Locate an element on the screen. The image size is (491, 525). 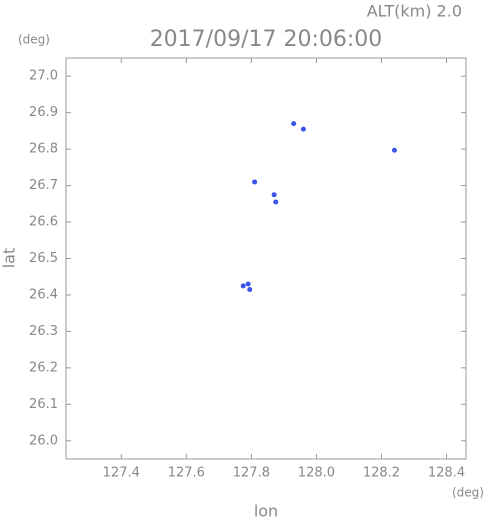
x-tick-label: 127.8 is located at coordinates (251, 473).